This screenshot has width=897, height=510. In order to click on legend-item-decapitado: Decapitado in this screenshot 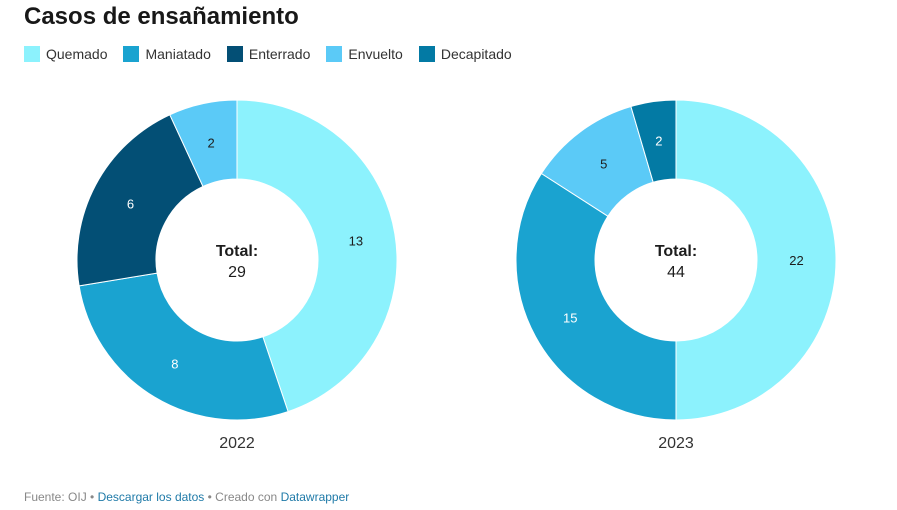, I will do `click(465, 54)`.